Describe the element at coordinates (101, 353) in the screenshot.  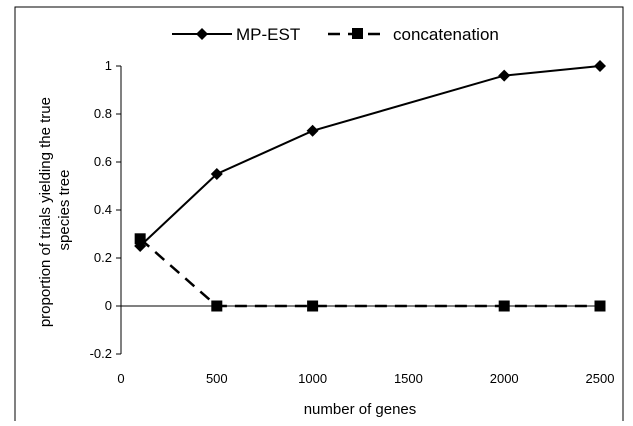
I see `y-tick-label-0: -0.2` at that location.